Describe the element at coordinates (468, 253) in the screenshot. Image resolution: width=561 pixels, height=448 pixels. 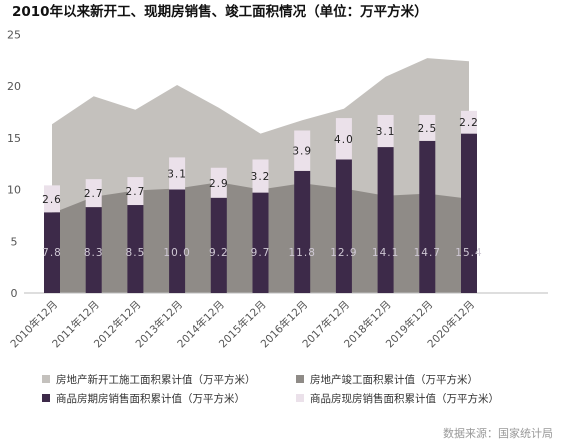
I see `futures-value-label: 15.4` at that location.